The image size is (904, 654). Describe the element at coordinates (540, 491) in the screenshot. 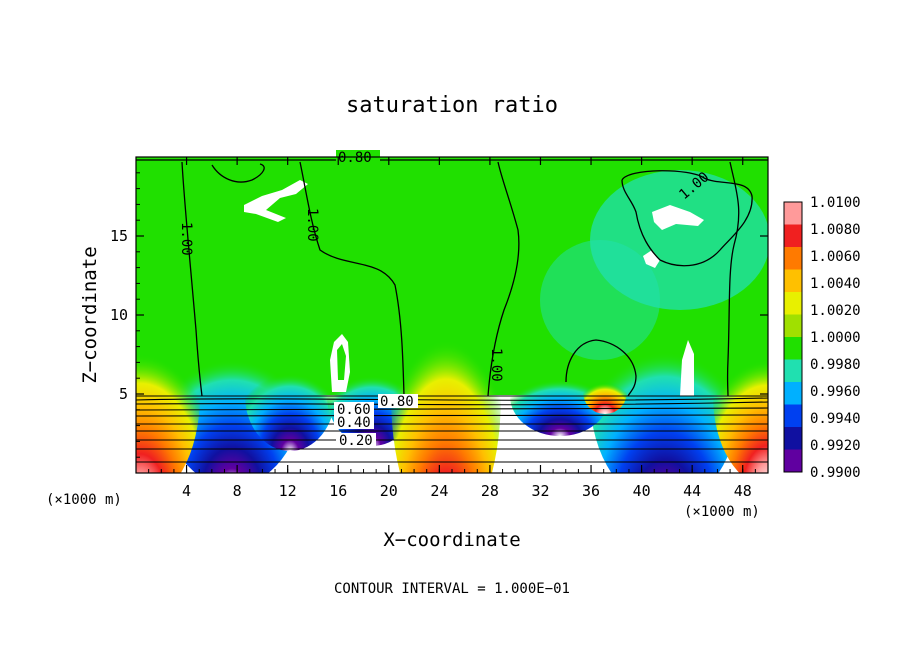

I see `x-tick-label: 32` at that location.